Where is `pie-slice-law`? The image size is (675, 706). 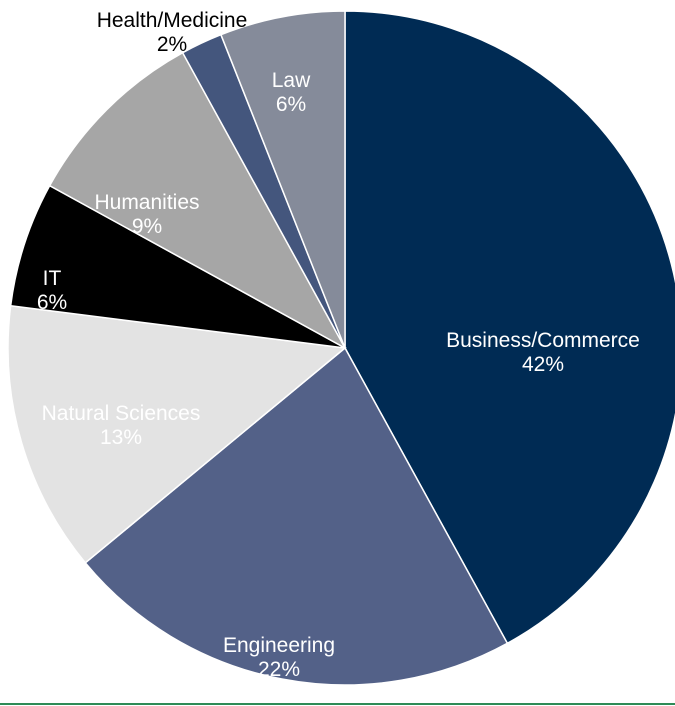
pie-slice-law is located at coordinates (282, 179).